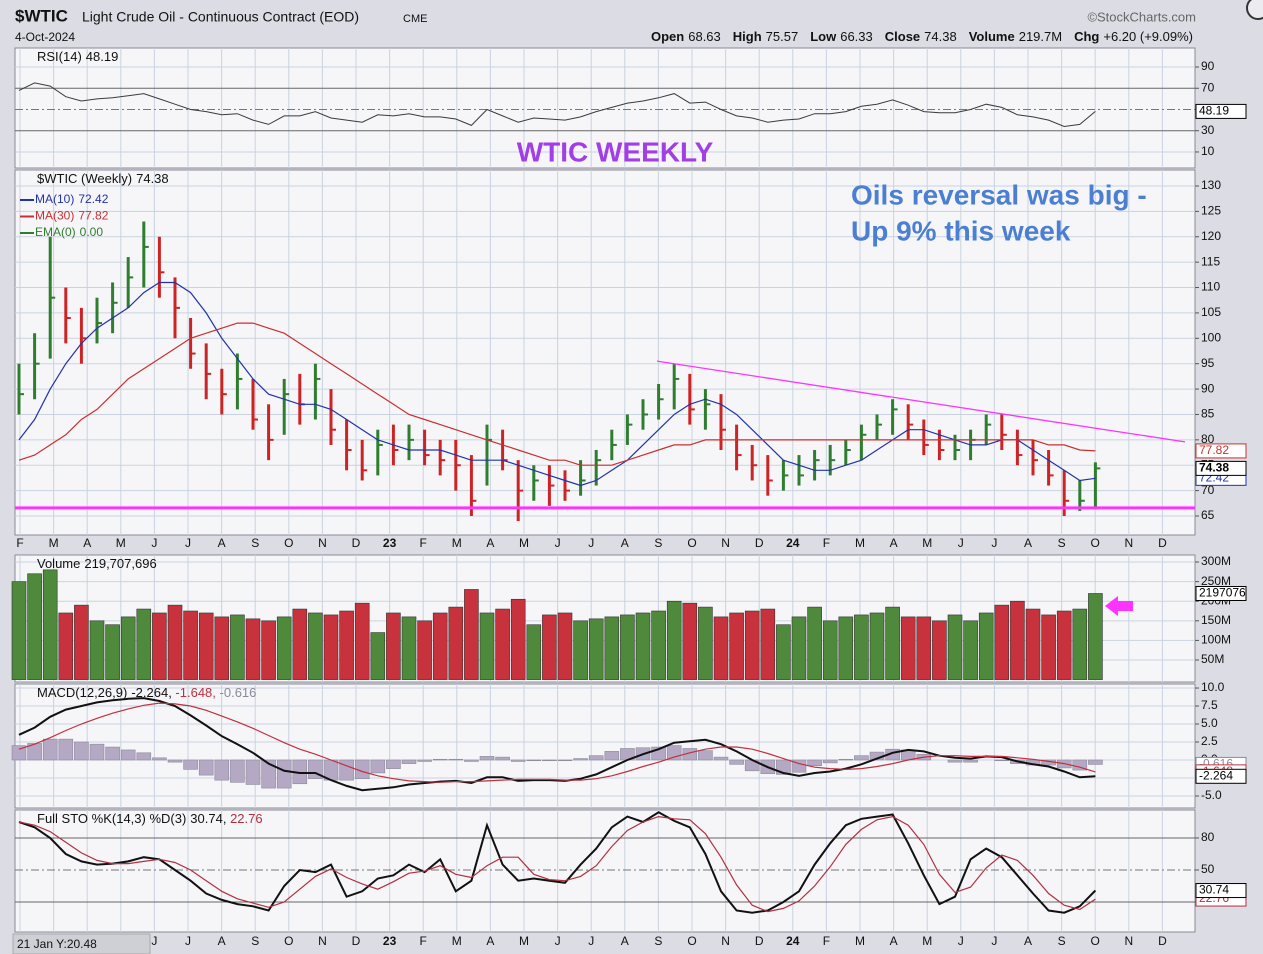 The height and width of the screenshot is (954, 1263). I want to click on y-tick-label: 30, so click(1208, 130).